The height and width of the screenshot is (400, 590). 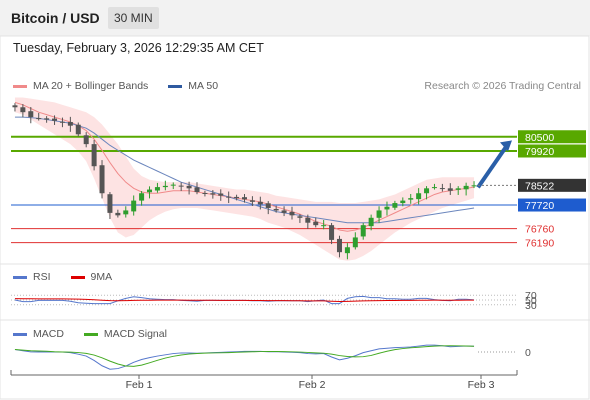 I want to click on macd-line, so click(x=244, y=357).